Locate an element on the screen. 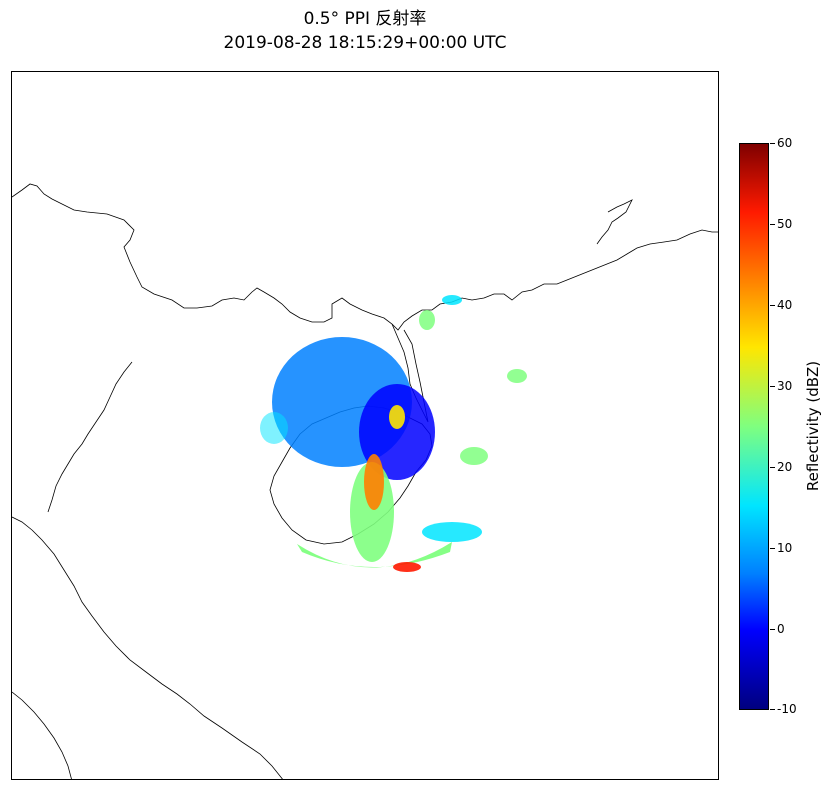 The width and height of the screenshot is (832, 790). echo-strong is located at coordinates (374, 482).